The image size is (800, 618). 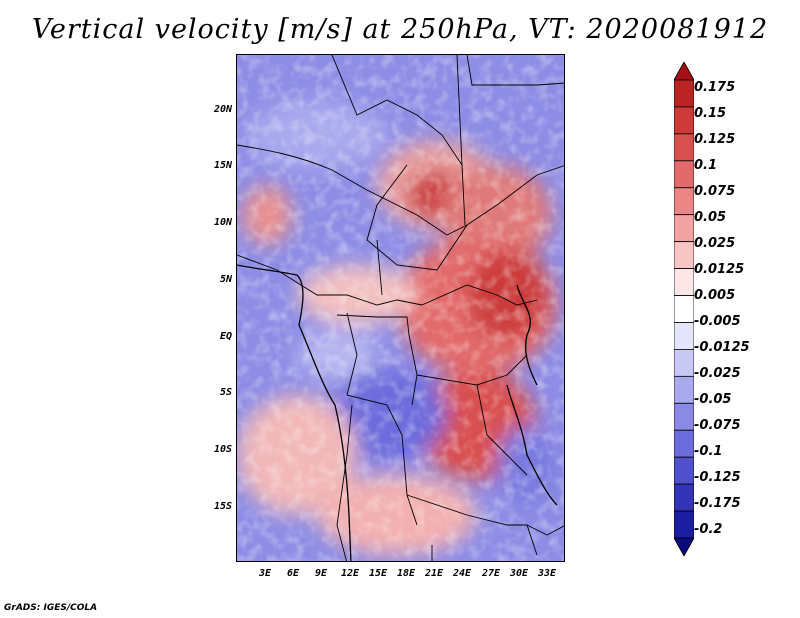 I want to click on lat-tick-5n: 5N, so click(x=225, y=279).